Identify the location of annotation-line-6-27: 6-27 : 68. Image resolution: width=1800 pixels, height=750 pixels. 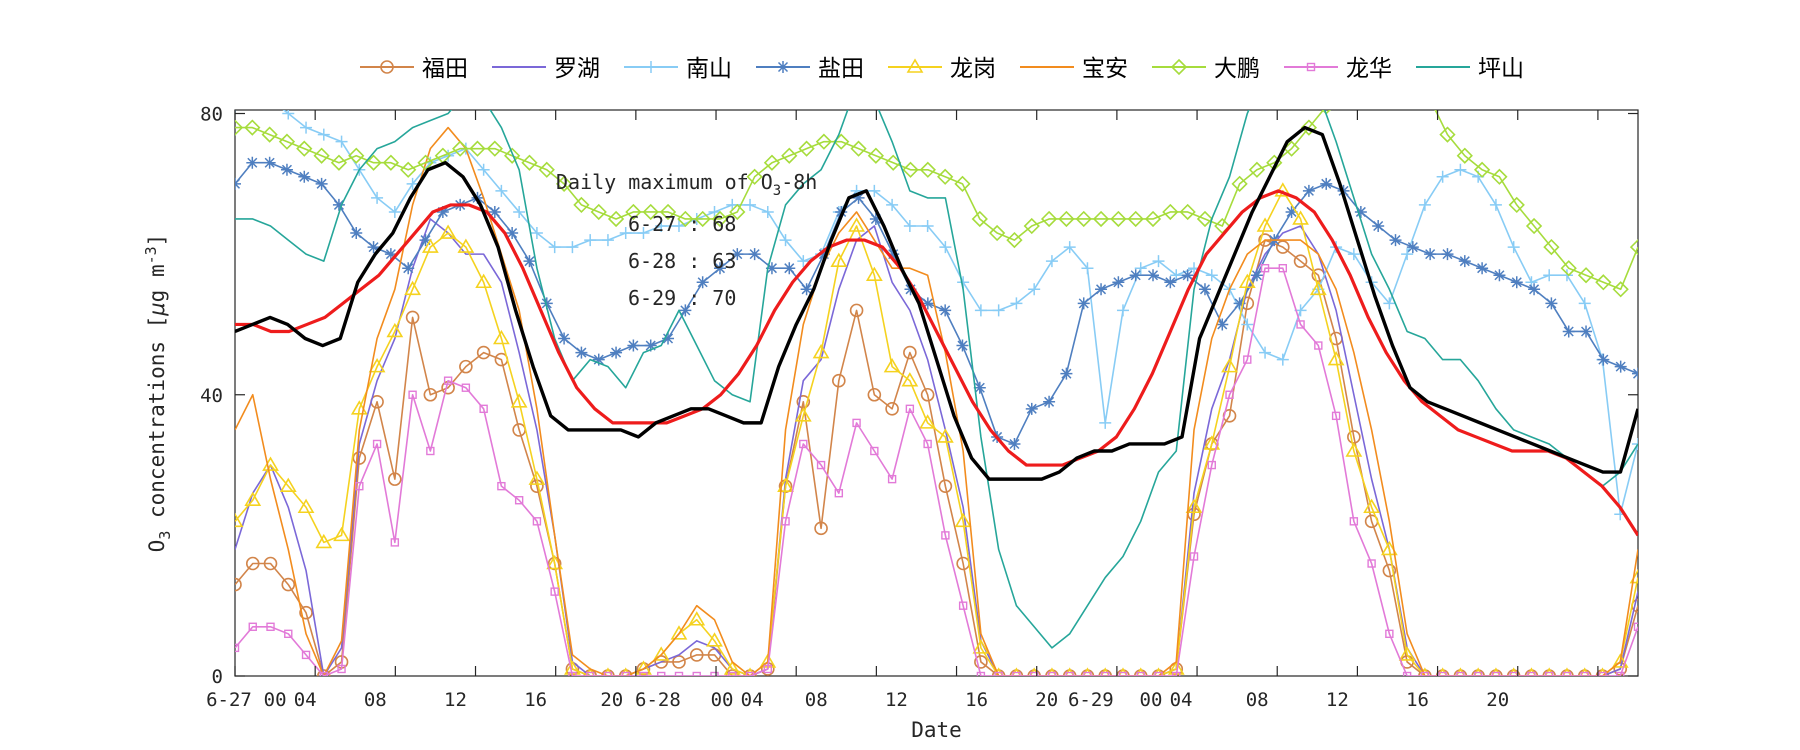
(682, 224).